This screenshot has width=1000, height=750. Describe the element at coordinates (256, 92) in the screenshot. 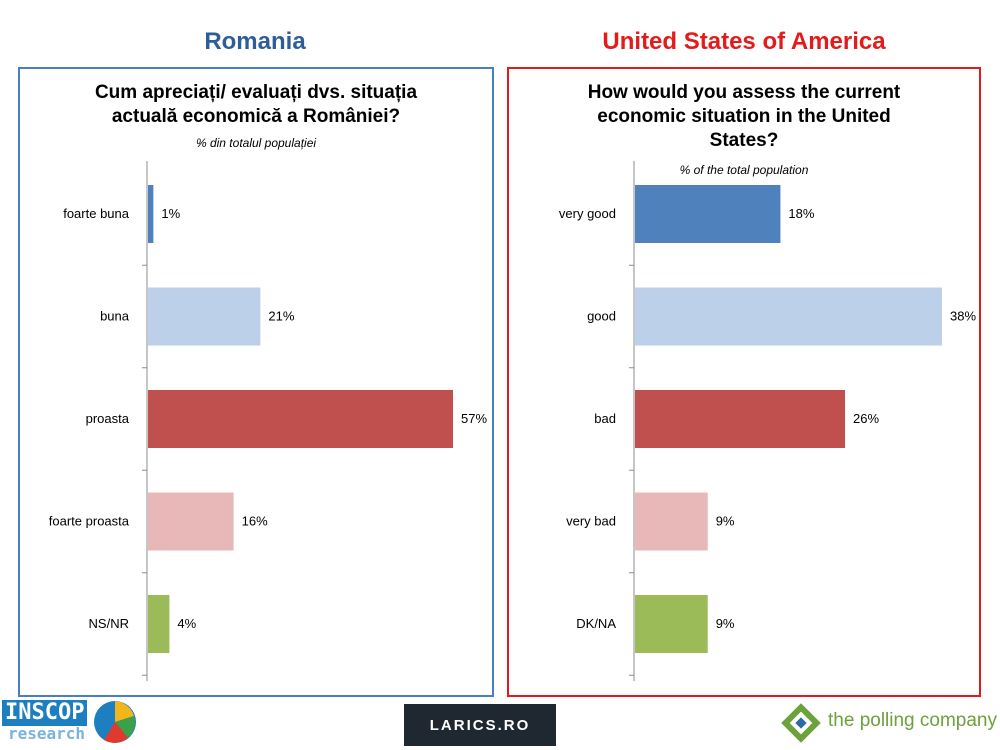

I see `chart-title-line: Cum apreciați/ evaluați dvs. situația` at that location.